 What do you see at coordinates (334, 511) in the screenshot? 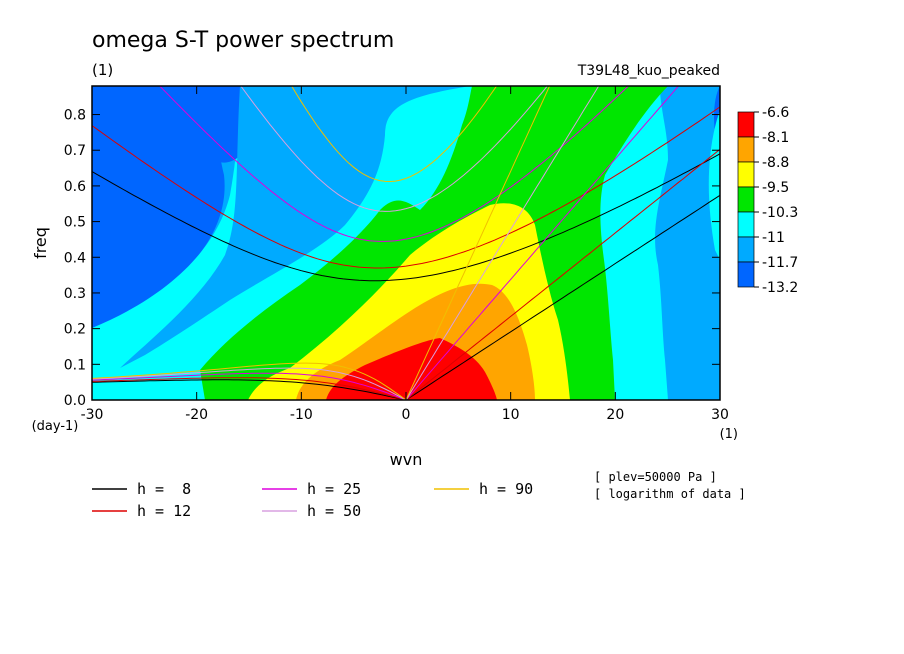
I see `legend-label-h50: h = 50` at bounding box center [334, 511].